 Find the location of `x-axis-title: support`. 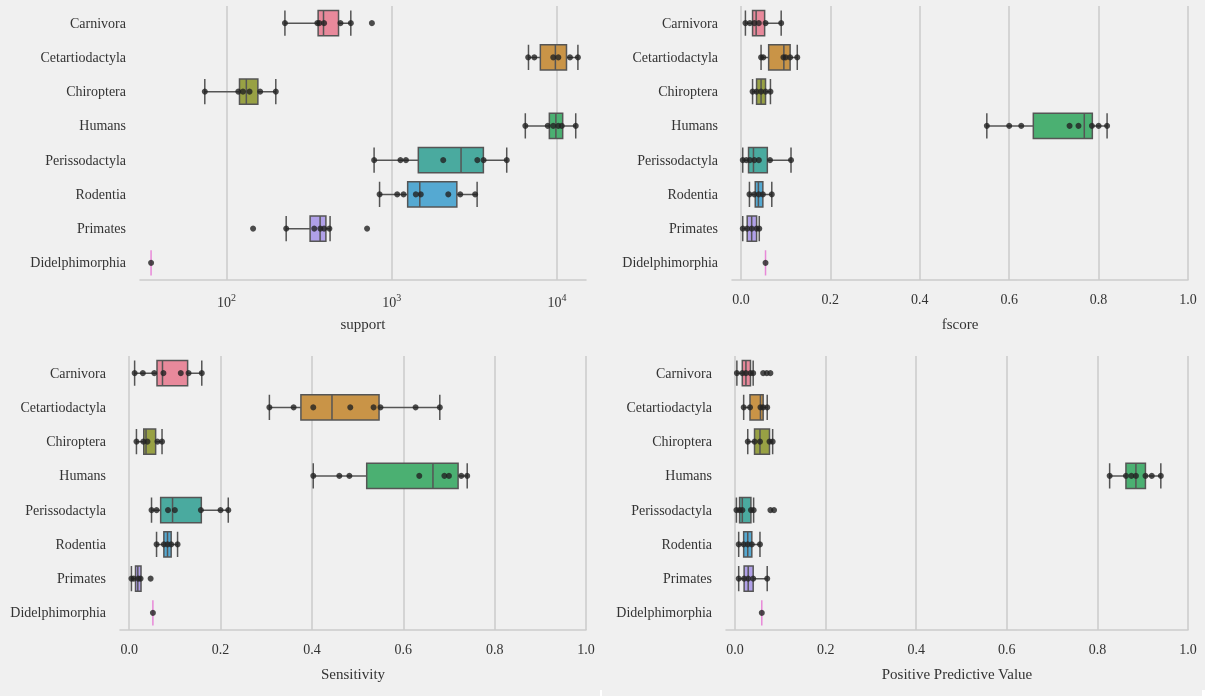

x-axis-title: support is located at coordinates (363, 323).